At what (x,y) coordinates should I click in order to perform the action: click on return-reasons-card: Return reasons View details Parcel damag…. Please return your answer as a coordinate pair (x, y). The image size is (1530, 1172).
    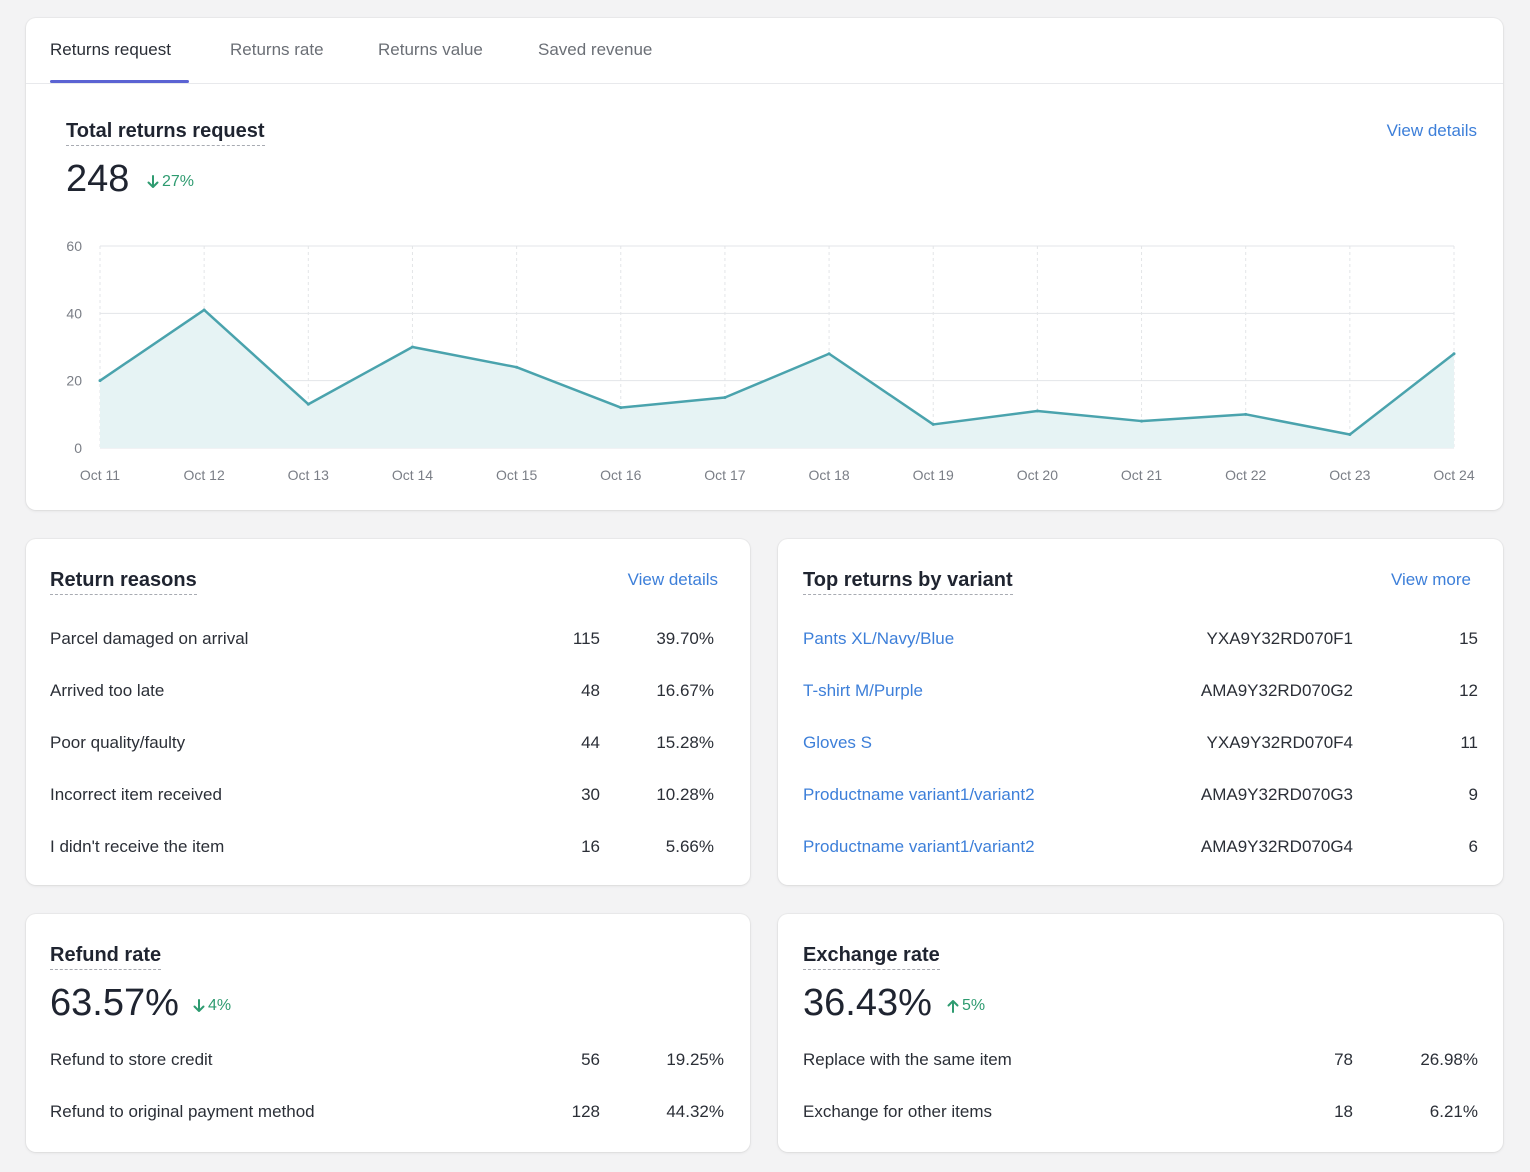
    Looking at the image, I should click on (388, 712).